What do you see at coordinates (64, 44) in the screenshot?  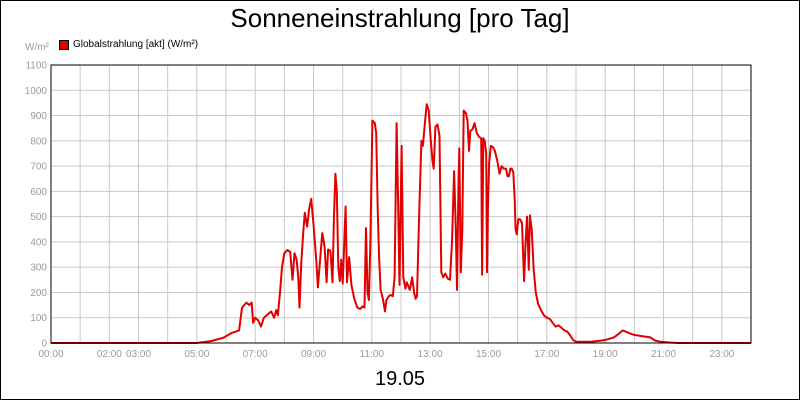 I see `legend-swatch` at bounding box center [64, 44].